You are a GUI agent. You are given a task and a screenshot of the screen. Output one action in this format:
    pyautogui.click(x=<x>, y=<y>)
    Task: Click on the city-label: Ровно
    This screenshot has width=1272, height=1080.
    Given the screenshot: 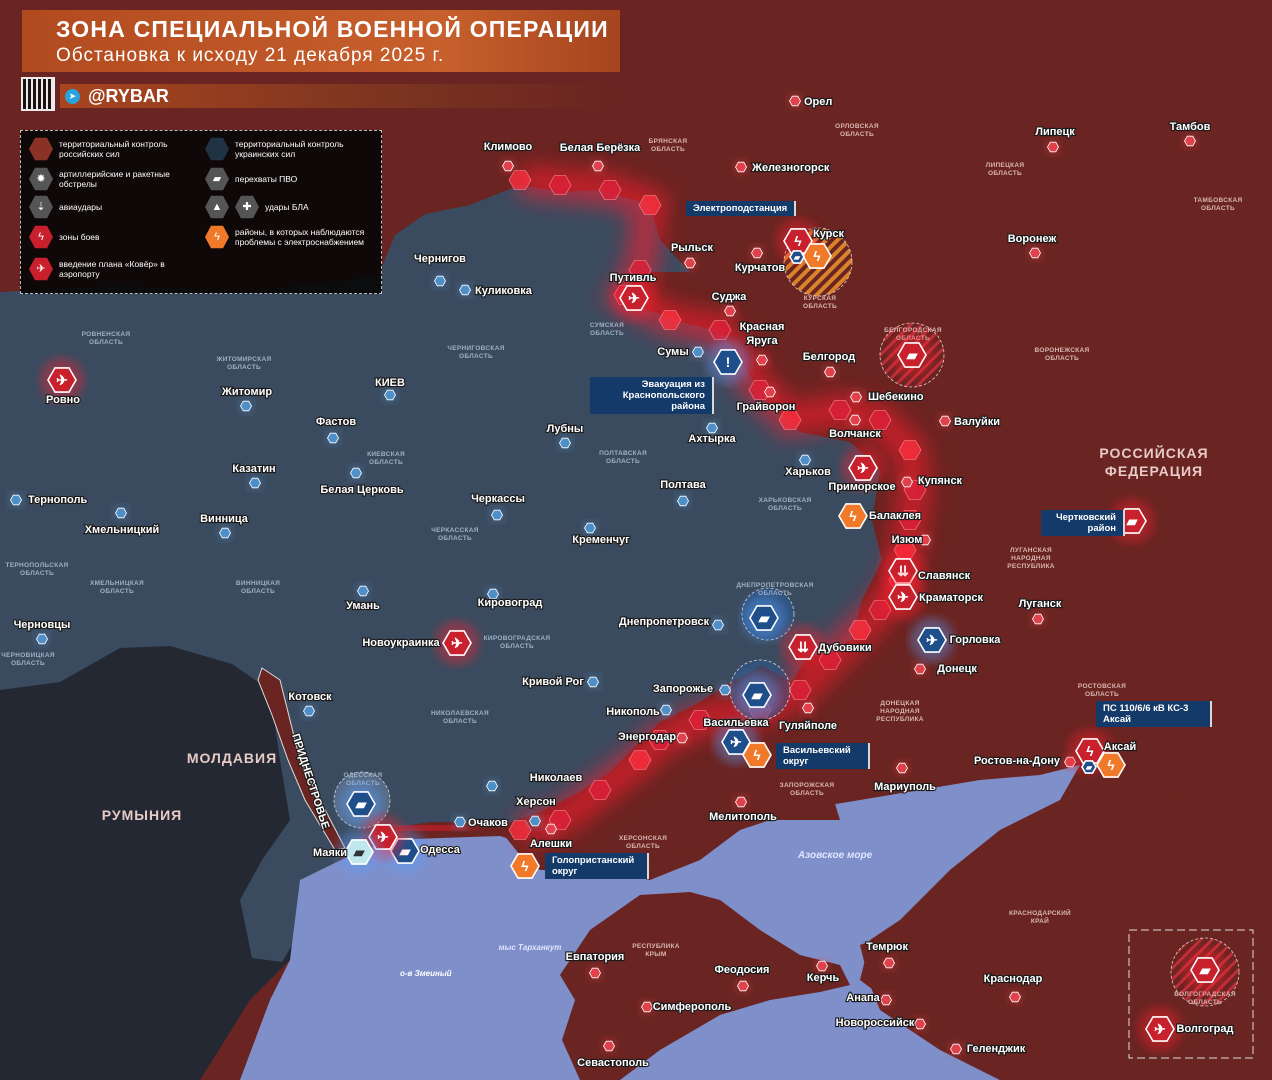 What is the action you would take?
    pyautogui.click(x=63, y=400)
    